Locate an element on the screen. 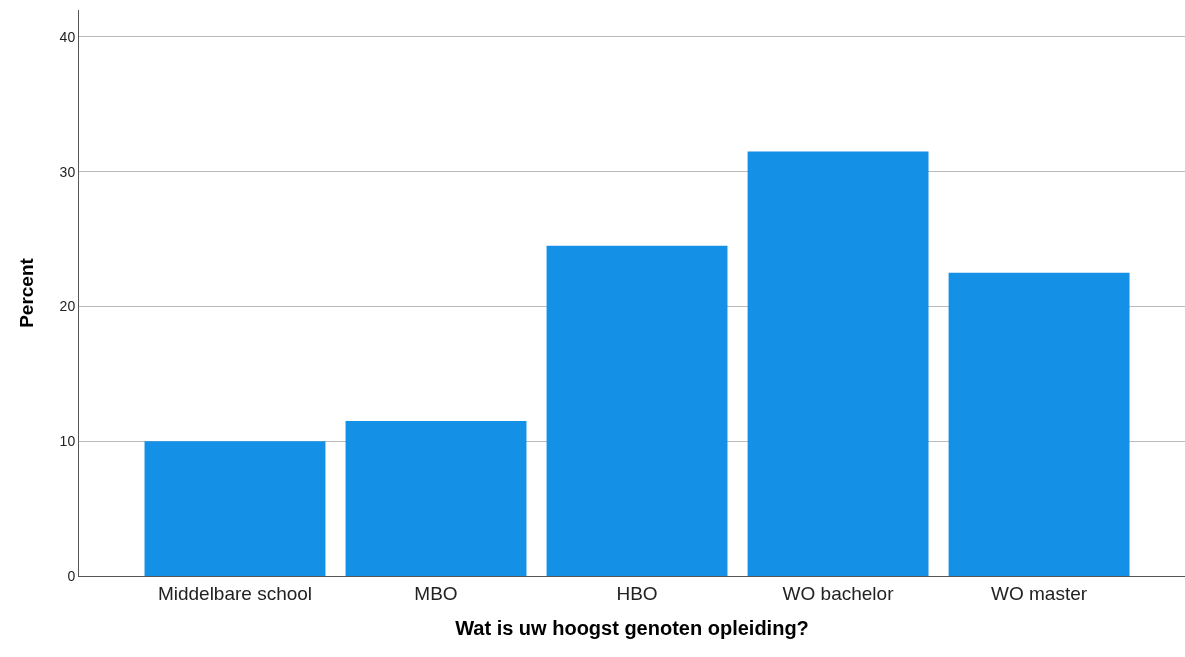  y-tick-label: 20 is located at coordinates (67, 306).